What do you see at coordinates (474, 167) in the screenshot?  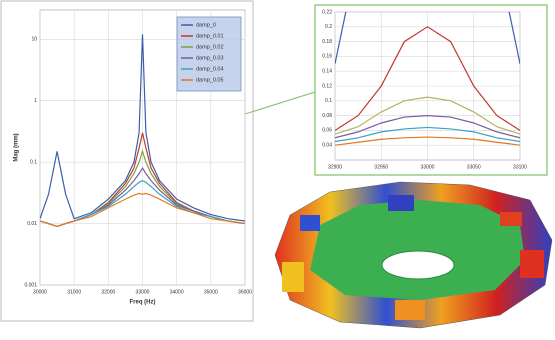 I see `x-tick-label: 33050` at bounding box center [474, 167].